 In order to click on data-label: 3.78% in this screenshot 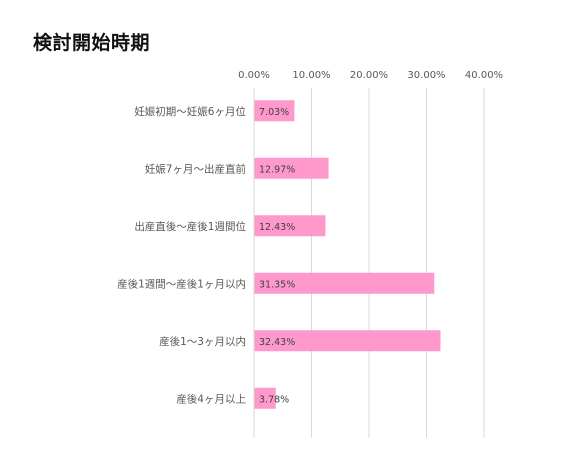, I will do `click(274, 399)`.